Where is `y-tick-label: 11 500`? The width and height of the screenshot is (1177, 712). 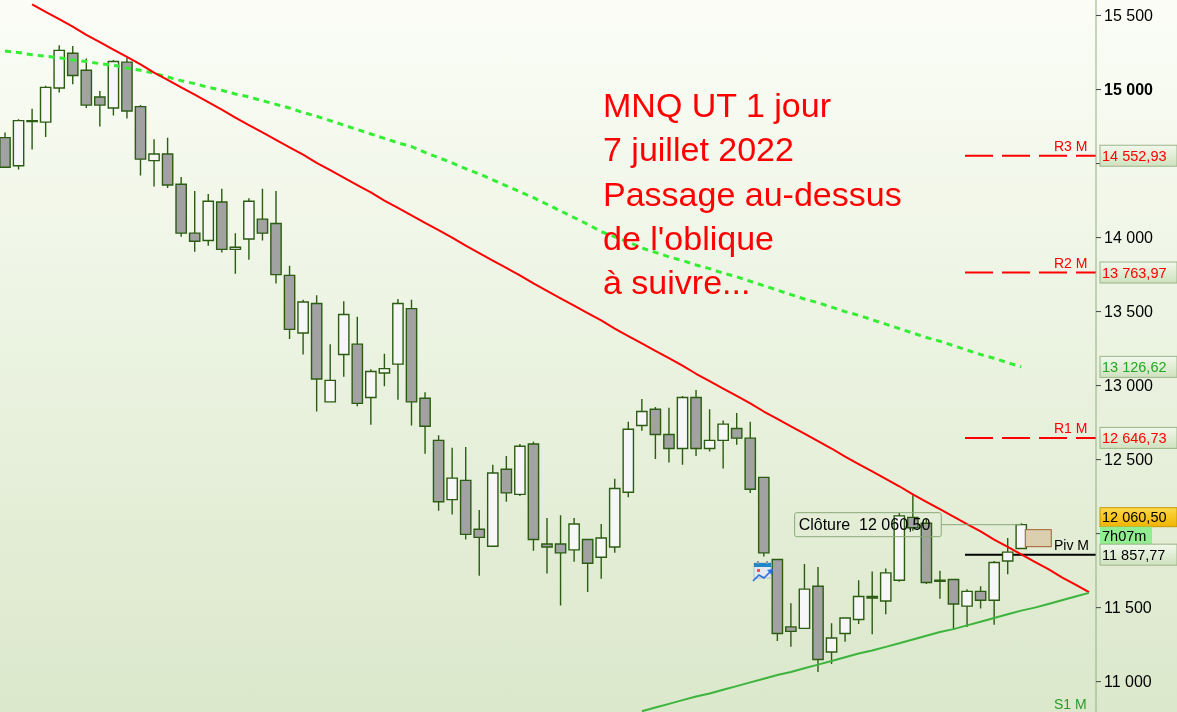
y-tick-label: 11 500 is located at coordinates (1128, 608).